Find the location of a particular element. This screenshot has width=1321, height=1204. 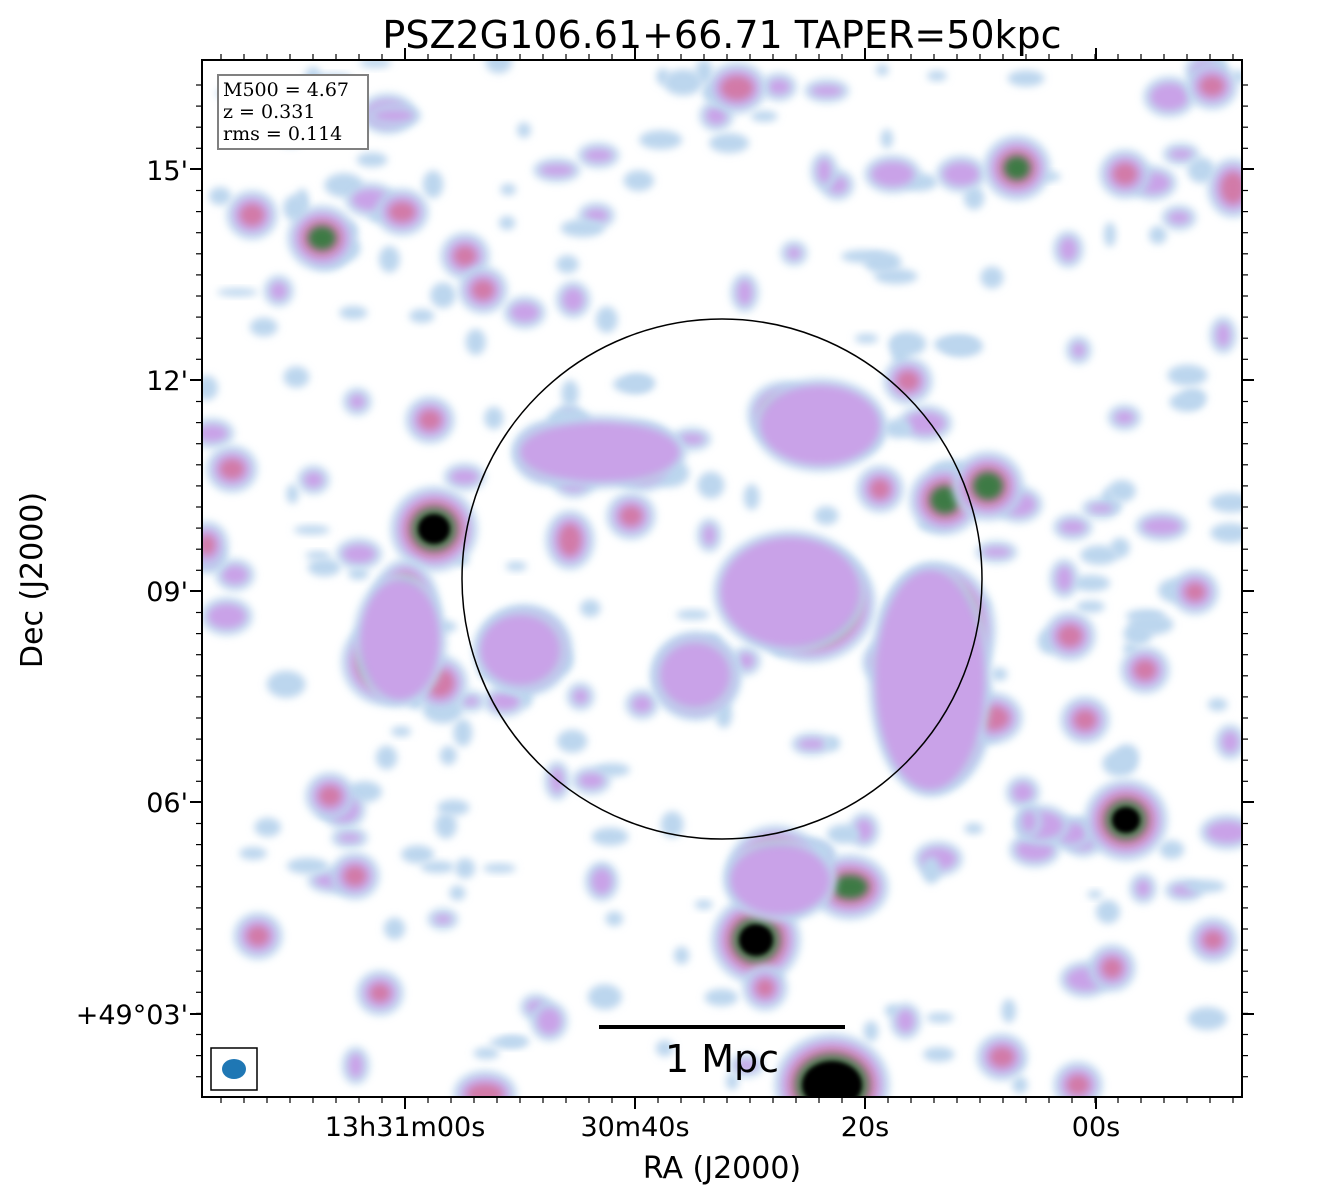

info-line-rms: rms = 0.114 is located at coordinates (282, 134).